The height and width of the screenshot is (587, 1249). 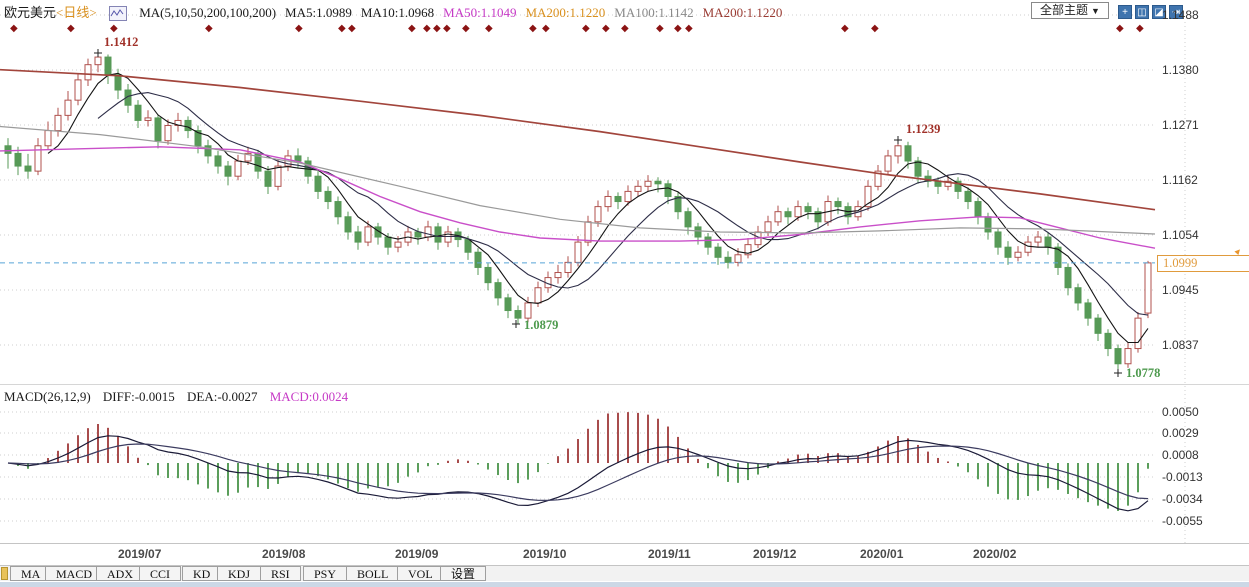 What do you see at coordinates (1182, 521) in the screenshot?
I see `macd-axis-label: -0.0055` at bounding box center [1182, 521].